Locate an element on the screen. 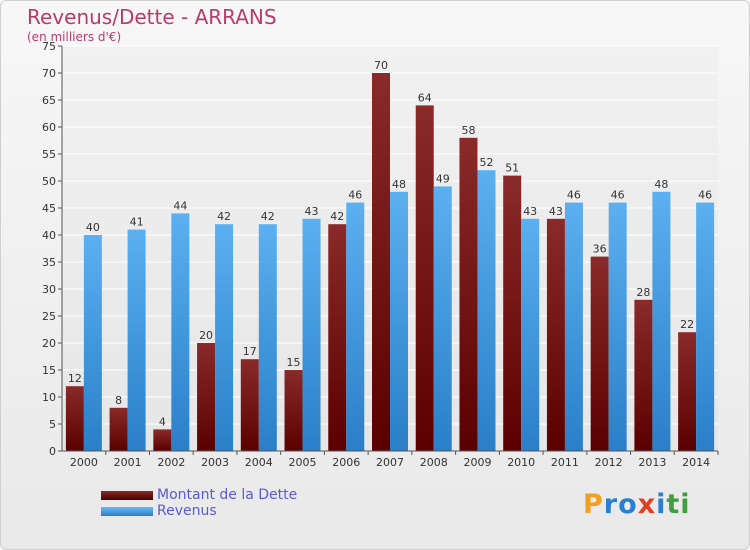 The width and height of the screenshot is (750, 550). y-tick-label: 75 is located at coordinates (49, 46).